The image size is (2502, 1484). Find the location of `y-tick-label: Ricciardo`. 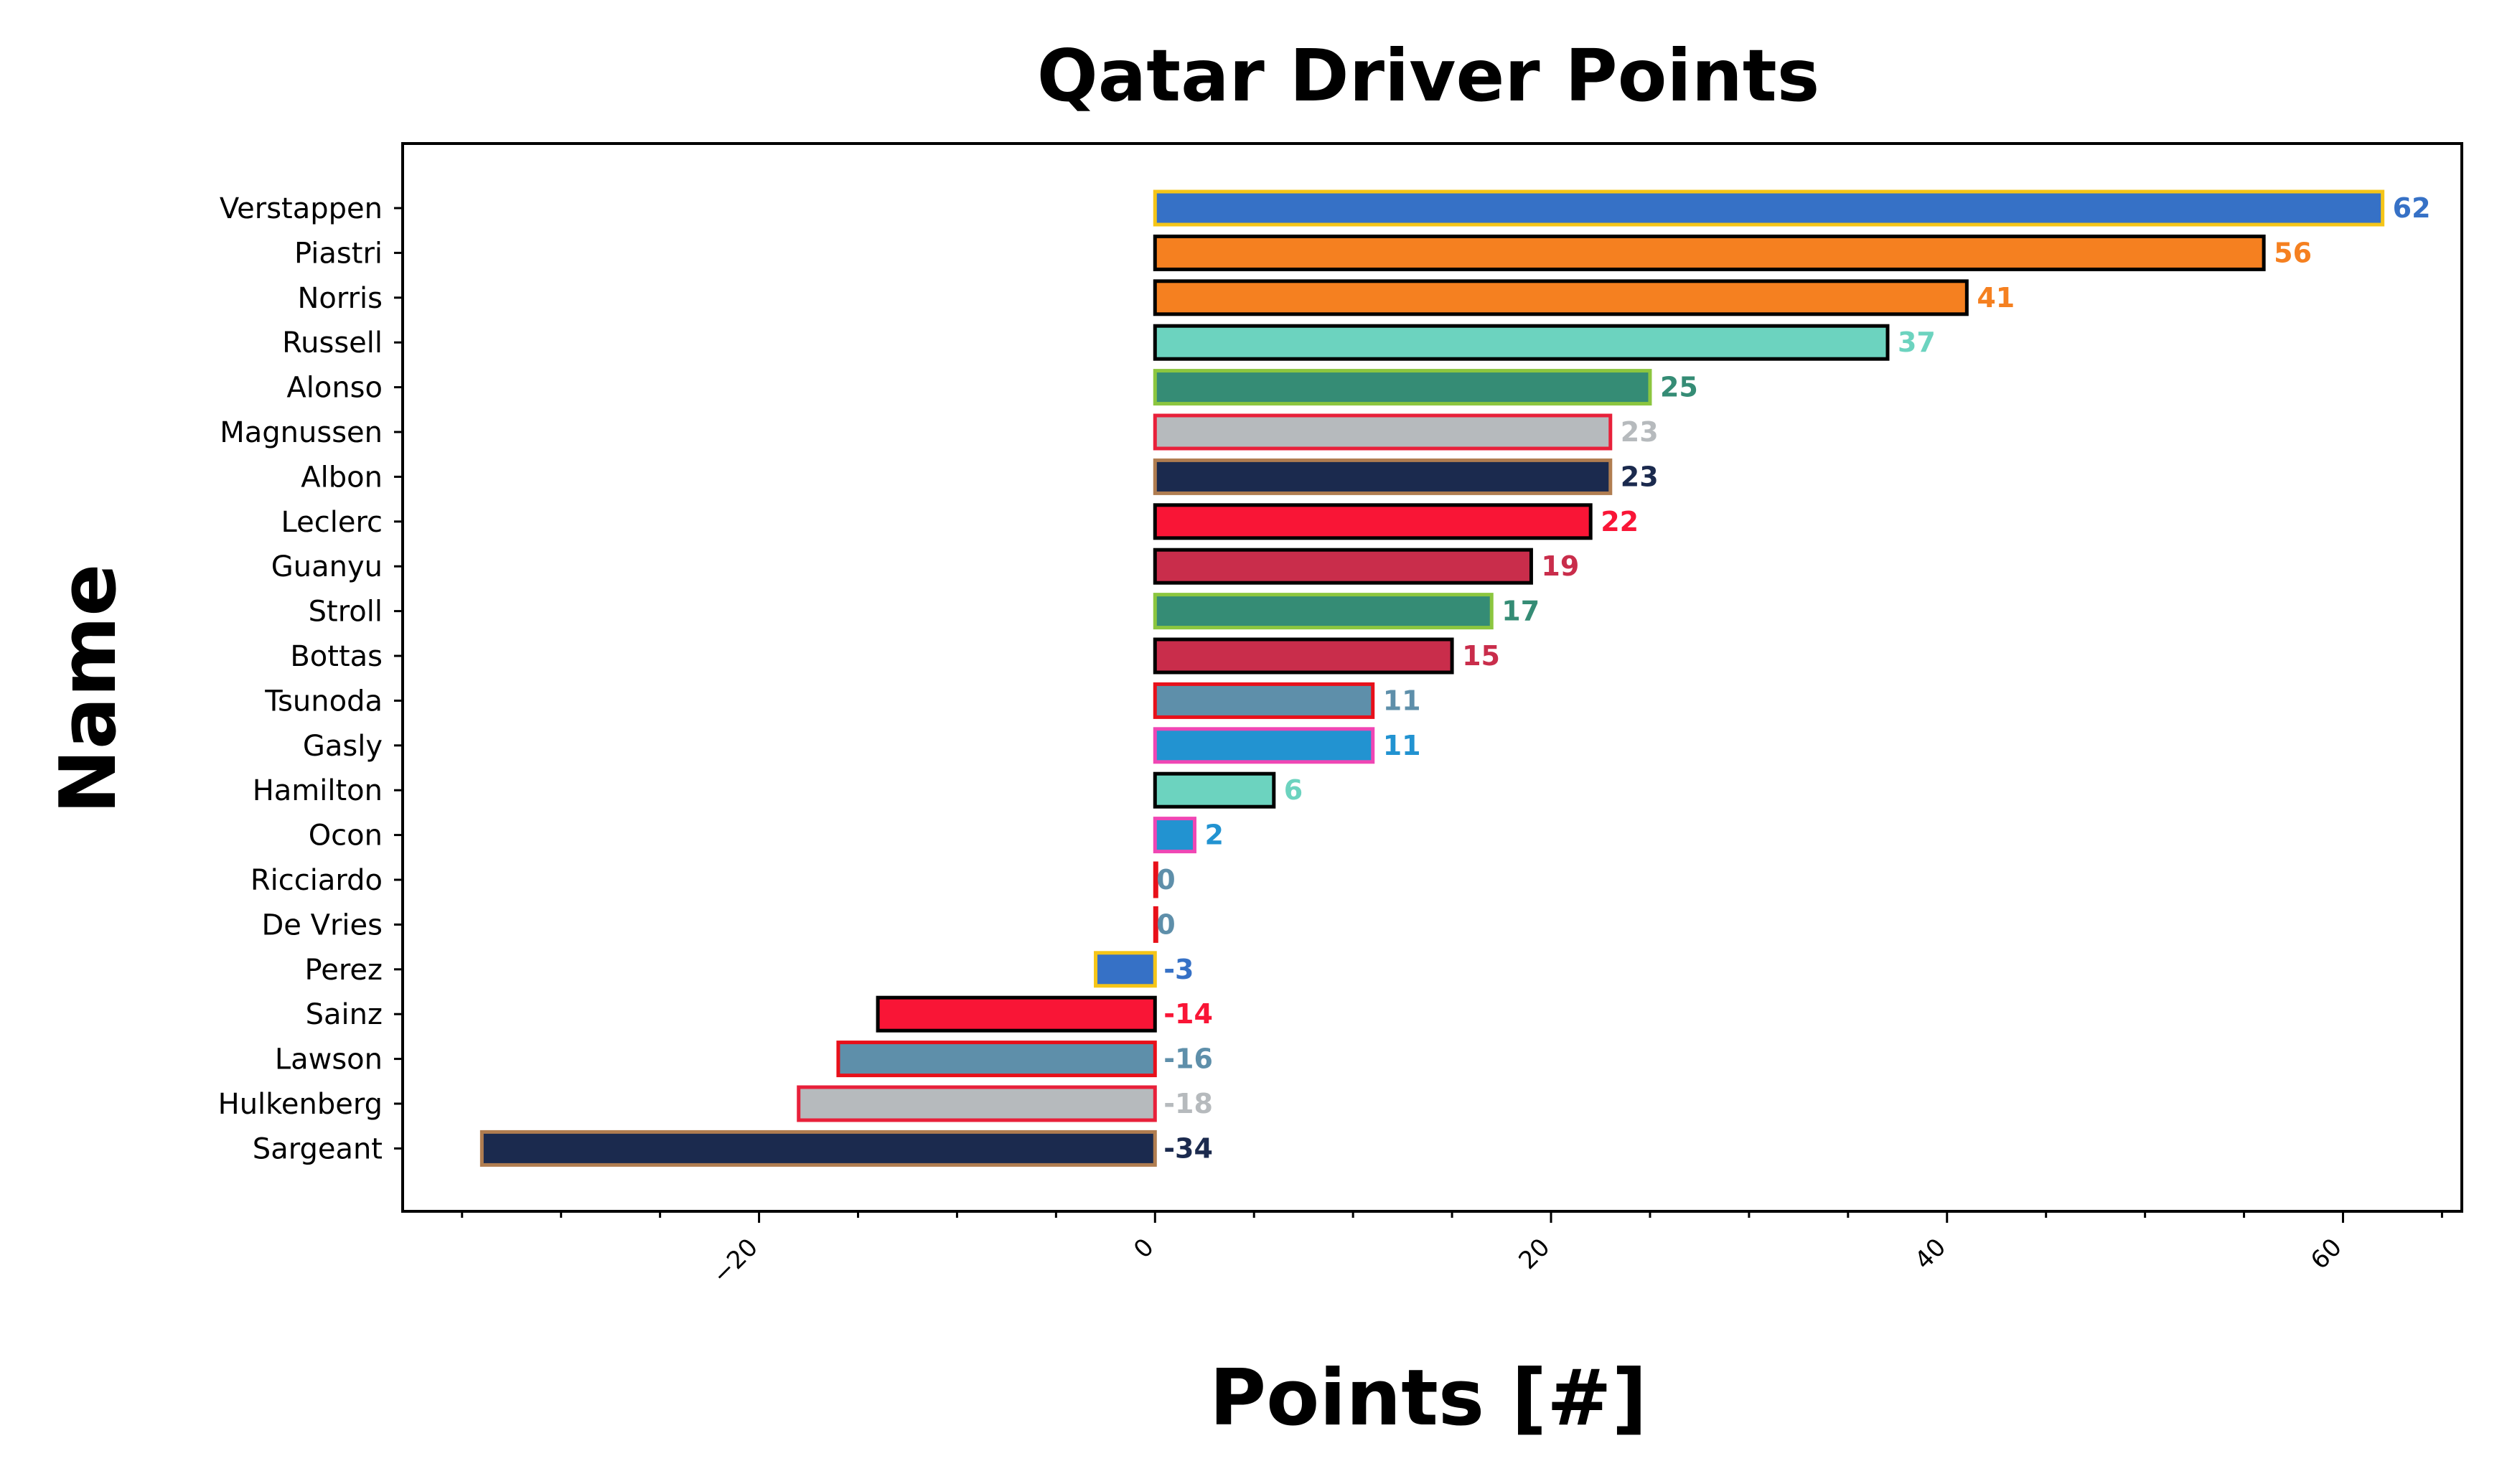

y-tick-label: Ricciardo is located at coordinates (316, 880).